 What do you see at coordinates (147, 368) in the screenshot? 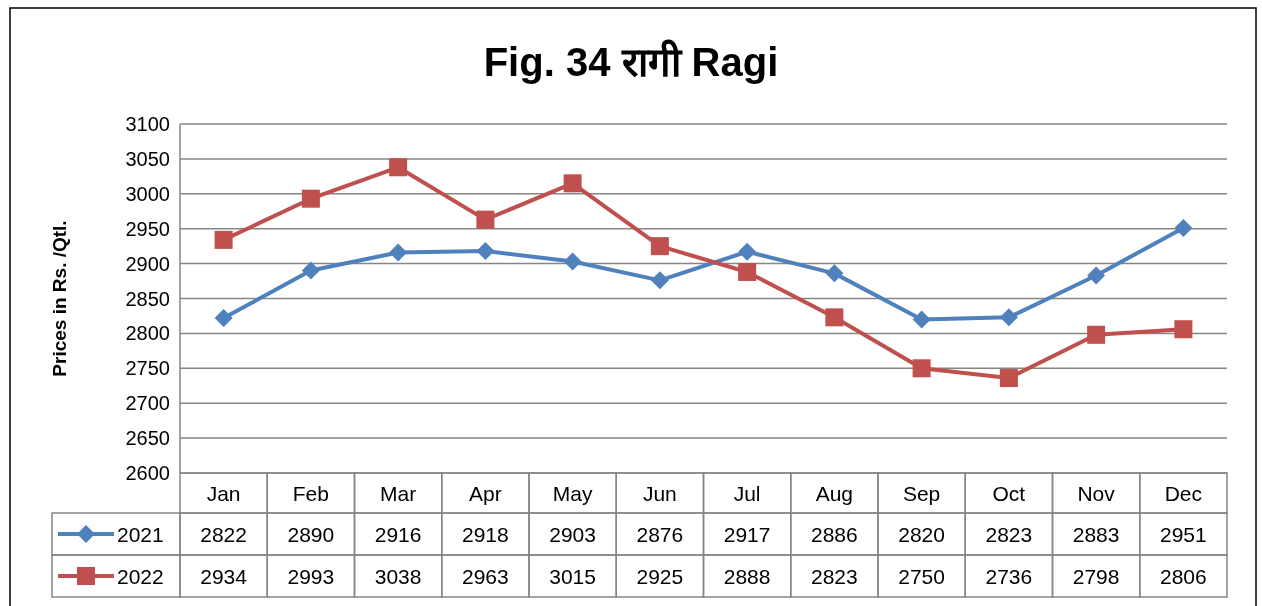
I see `y-tick-label: 2750` at bounding box center [147, 368].